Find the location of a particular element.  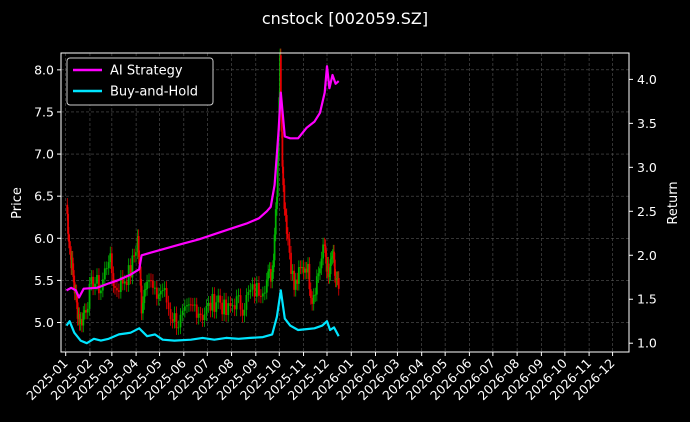

y2-axis-label: Return is located at coordinates (673, 202).